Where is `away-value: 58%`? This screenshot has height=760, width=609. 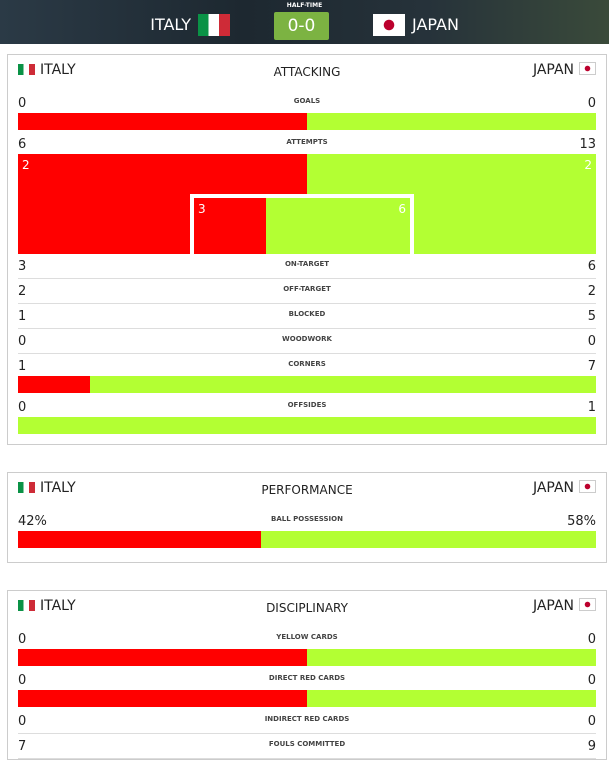 away-value: 58% is located at coordinates (581, 521).